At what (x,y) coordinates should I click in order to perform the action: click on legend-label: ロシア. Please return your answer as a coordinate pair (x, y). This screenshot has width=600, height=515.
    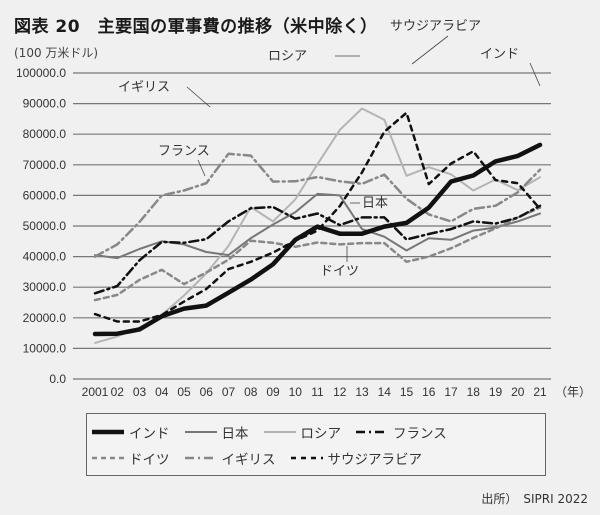
    Looking at the image, I should click on (321, 434).